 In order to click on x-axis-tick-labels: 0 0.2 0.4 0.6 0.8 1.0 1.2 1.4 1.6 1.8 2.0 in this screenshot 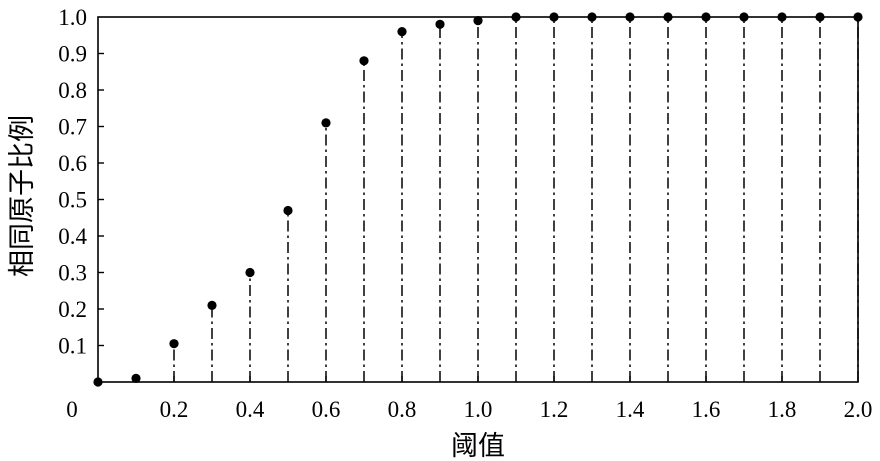, I will do `click(469, 409)`.